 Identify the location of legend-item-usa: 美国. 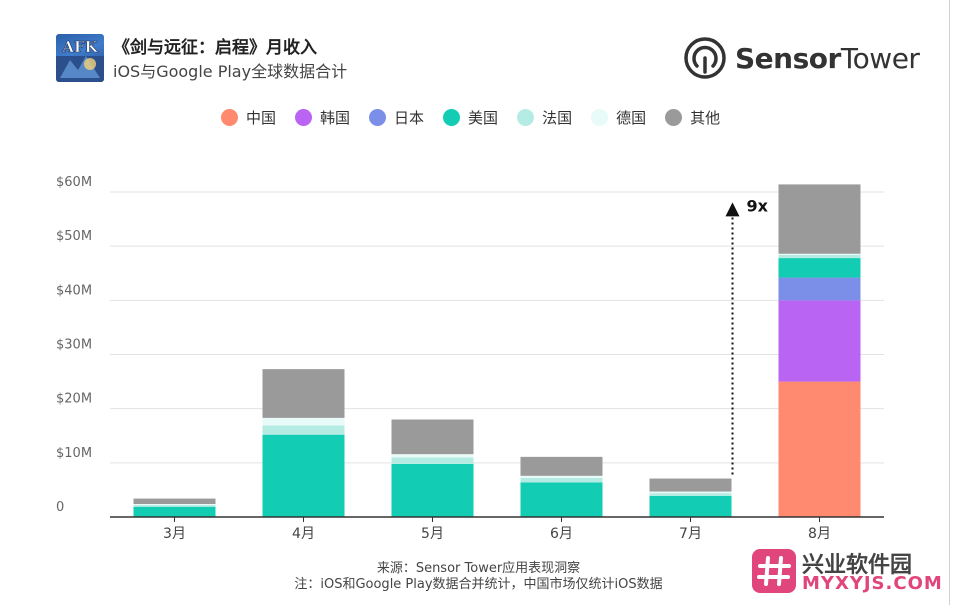
(470, 117).